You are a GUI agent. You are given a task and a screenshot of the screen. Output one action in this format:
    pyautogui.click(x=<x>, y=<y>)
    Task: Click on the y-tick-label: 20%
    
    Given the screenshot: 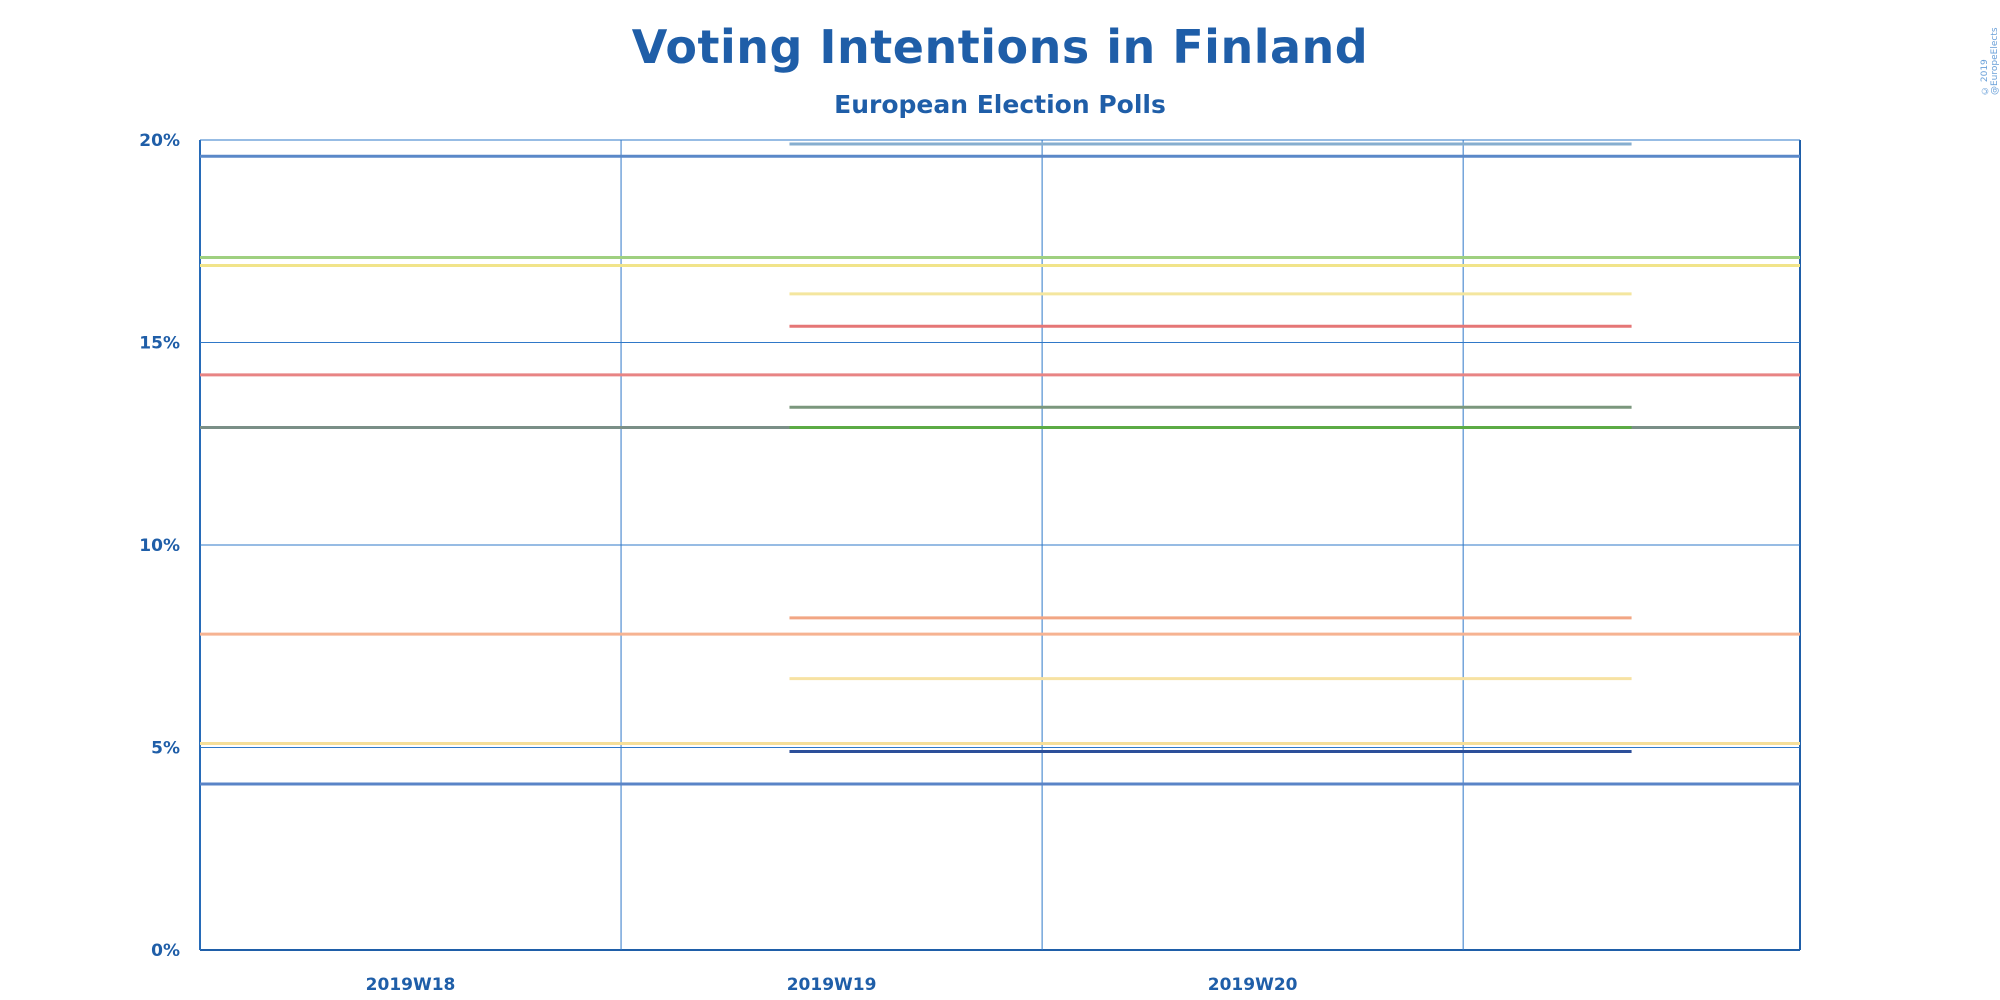 What is the action you would take?
    pyautogui.click(x=159, y=141)
    